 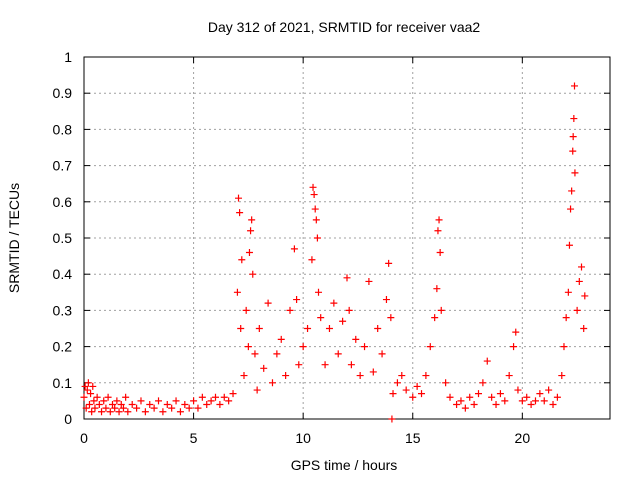 What do you see at coordinates (63, 129) in the screenshot?
I see `y-tick-label: 0.8` at bounding box center [63, 129].